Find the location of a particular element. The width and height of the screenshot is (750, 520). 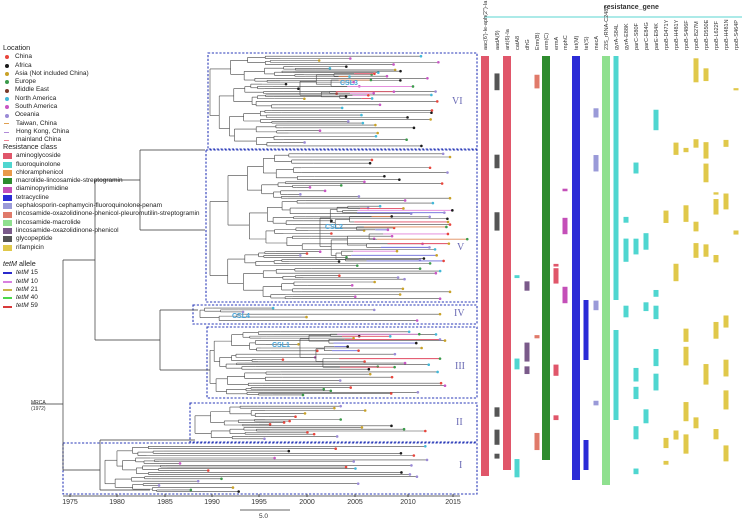

location-legend-item: Africa is located at coordinates (46, 66).